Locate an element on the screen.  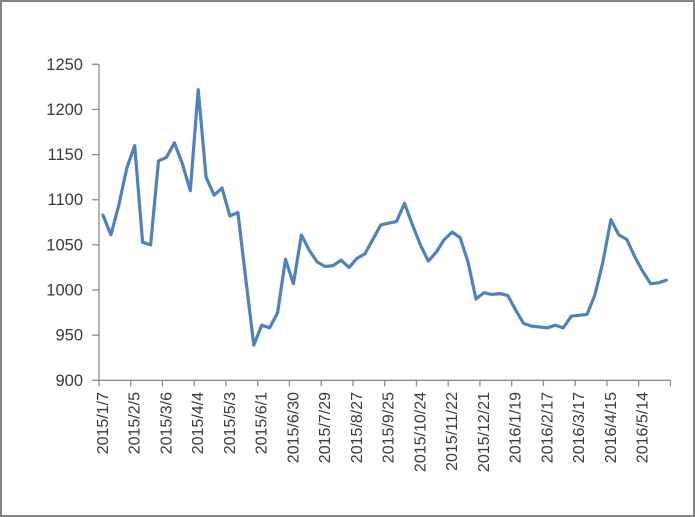
x-axis-tick-label: 2015/7/29 is located at coordinates (325, 427).